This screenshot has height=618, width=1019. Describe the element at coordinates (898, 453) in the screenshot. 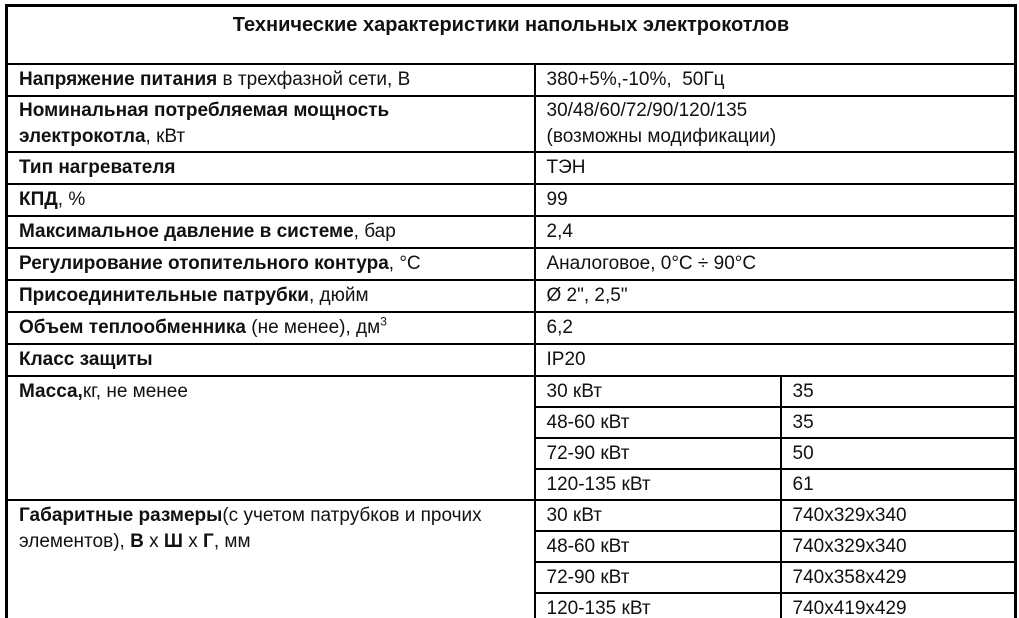

I see `mass-value: 50` at that location.